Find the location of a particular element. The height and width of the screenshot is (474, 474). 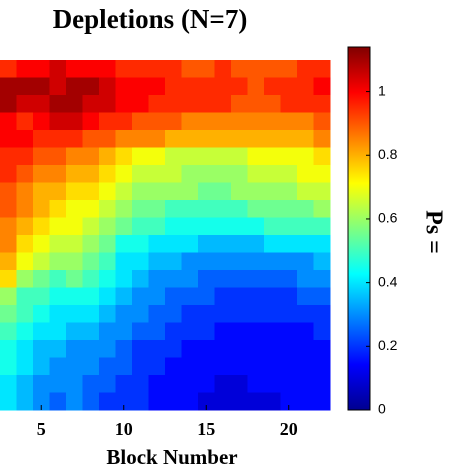

colorbar-tick-label: 0 is located at coordinates (382, 409).